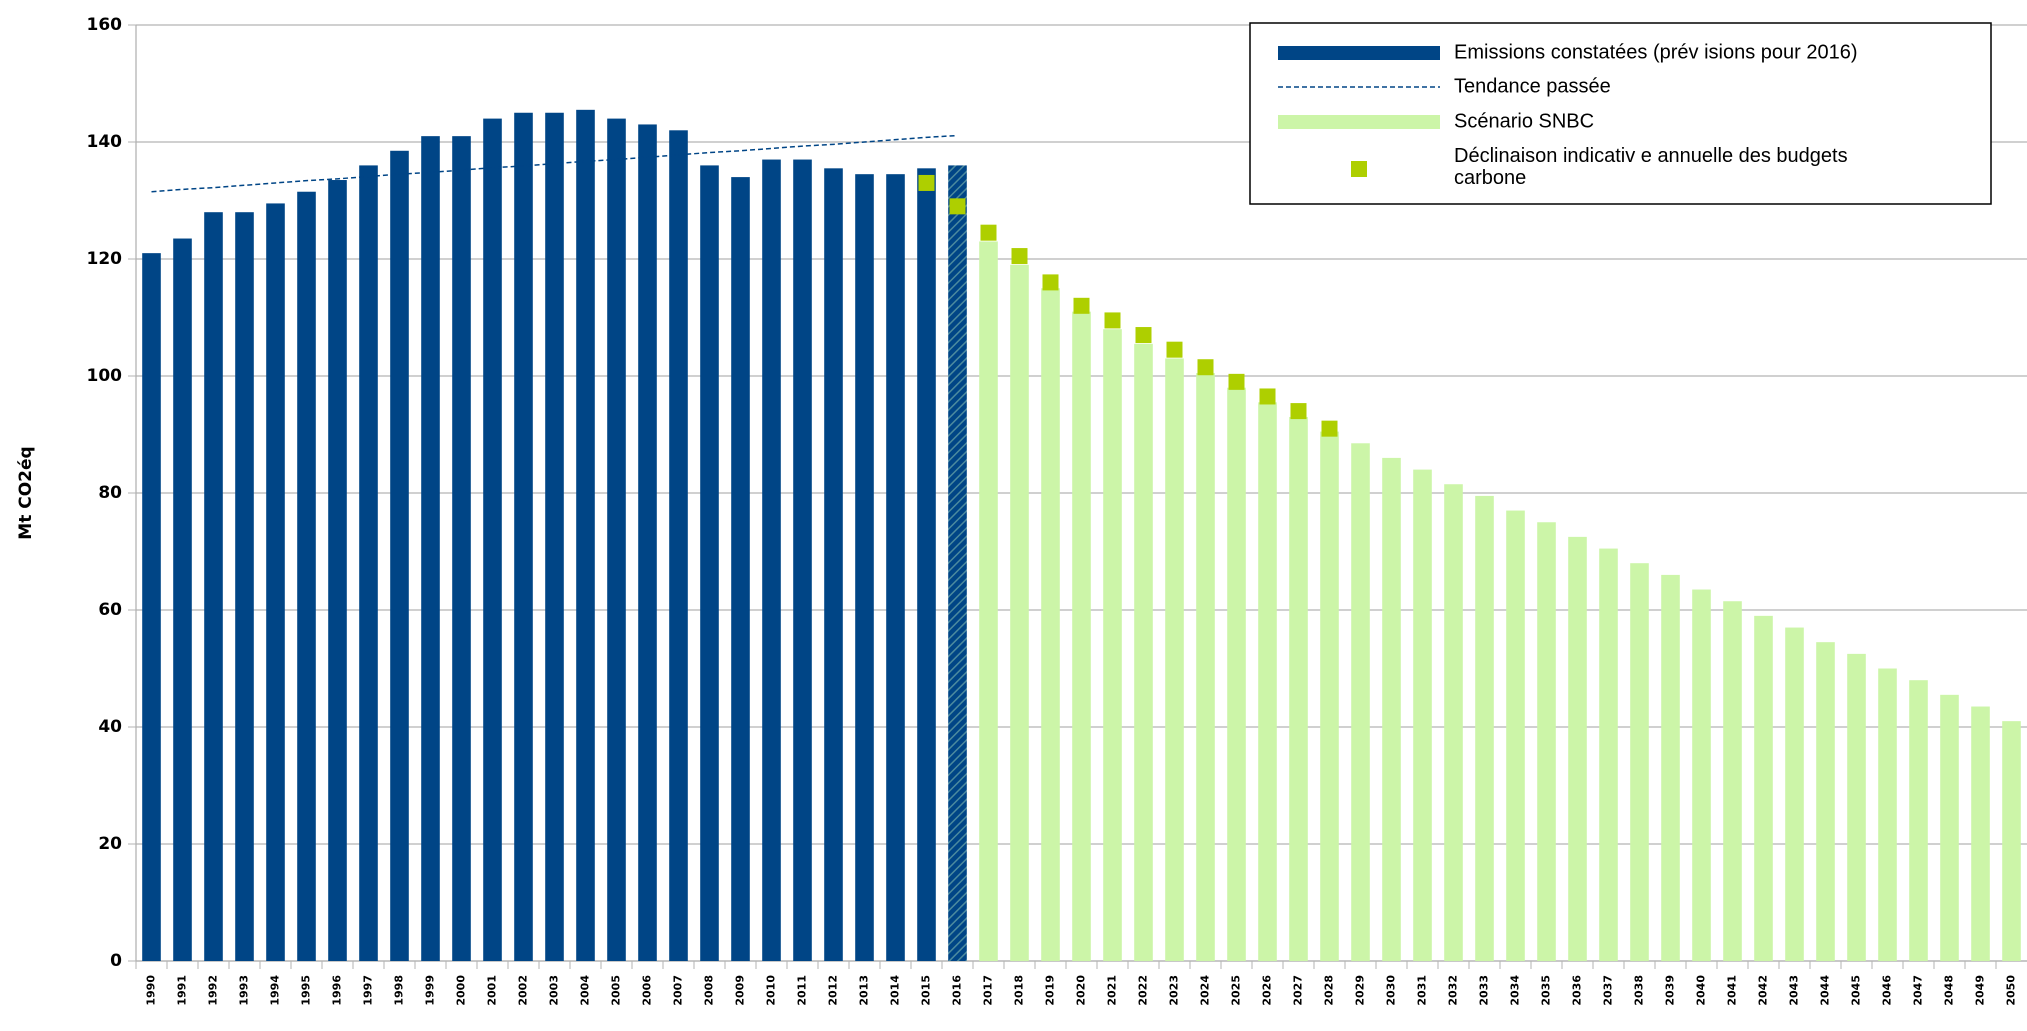 This screenshot has height=1031, width=2027. Describe the element at coordinates (1081, 990) in the screenshot. I see `x-tick-label: 2020` at that location.